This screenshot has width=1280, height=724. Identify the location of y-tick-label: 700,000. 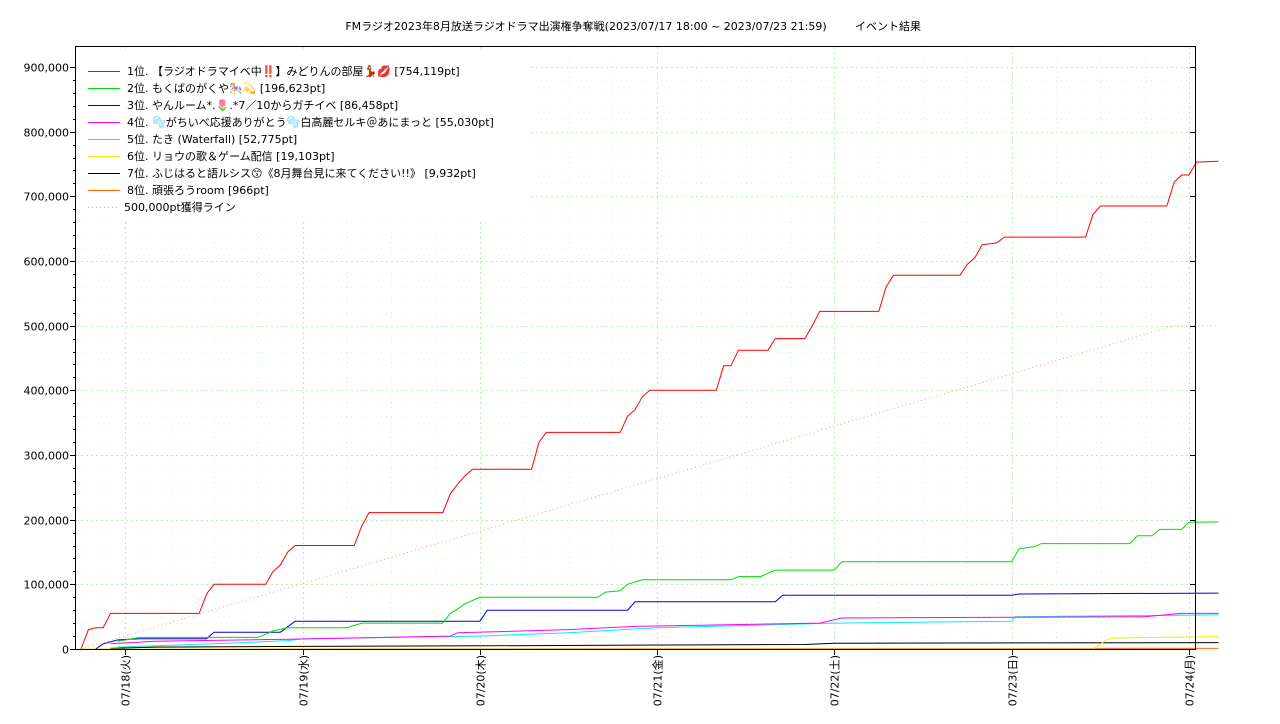
(47, 197).